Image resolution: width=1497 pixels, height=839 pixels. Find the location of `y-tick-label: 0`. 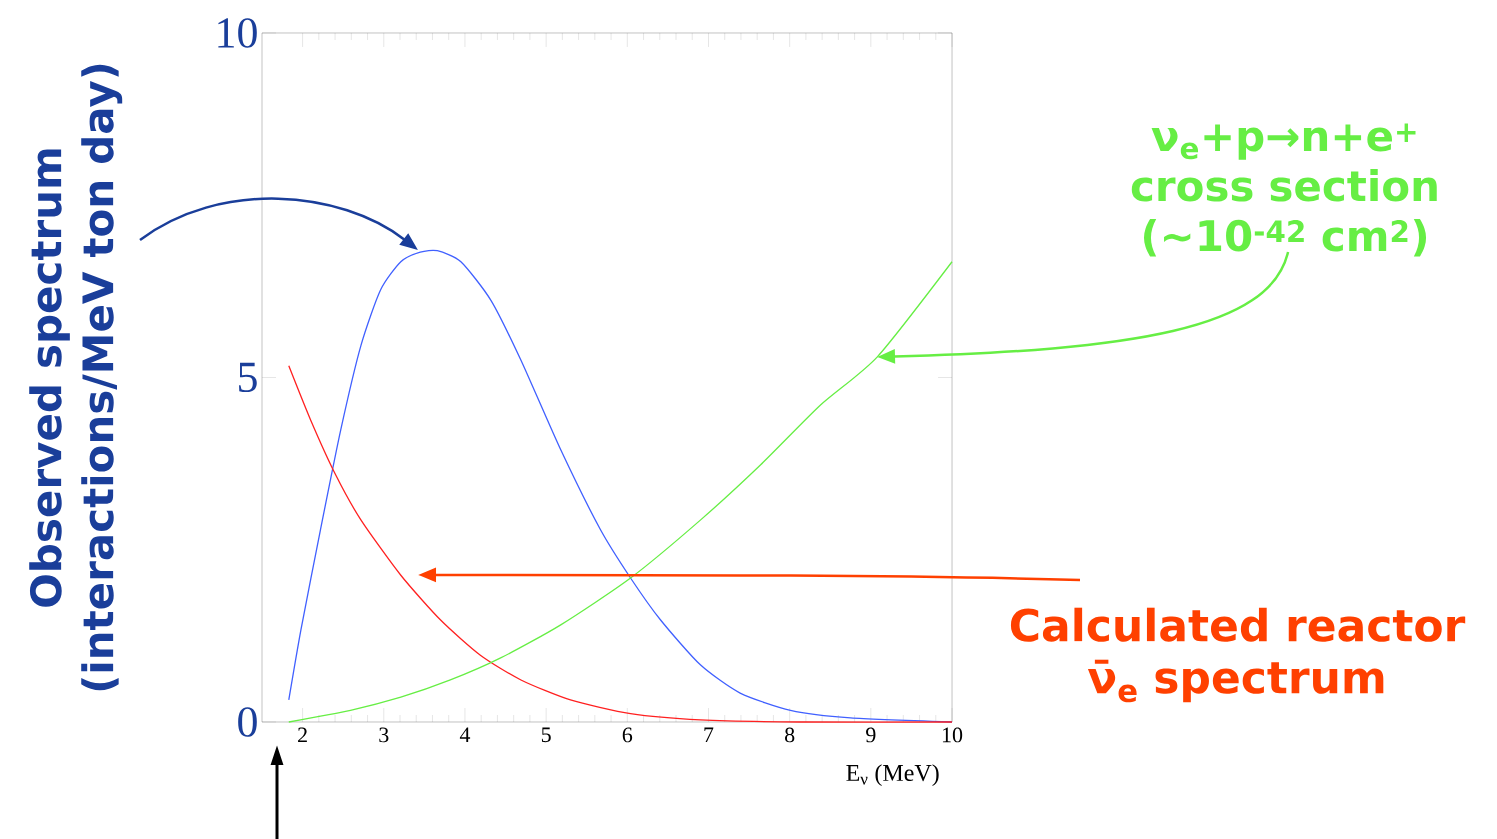

y-tick-label: 0 is located at coordinates (247, 722).